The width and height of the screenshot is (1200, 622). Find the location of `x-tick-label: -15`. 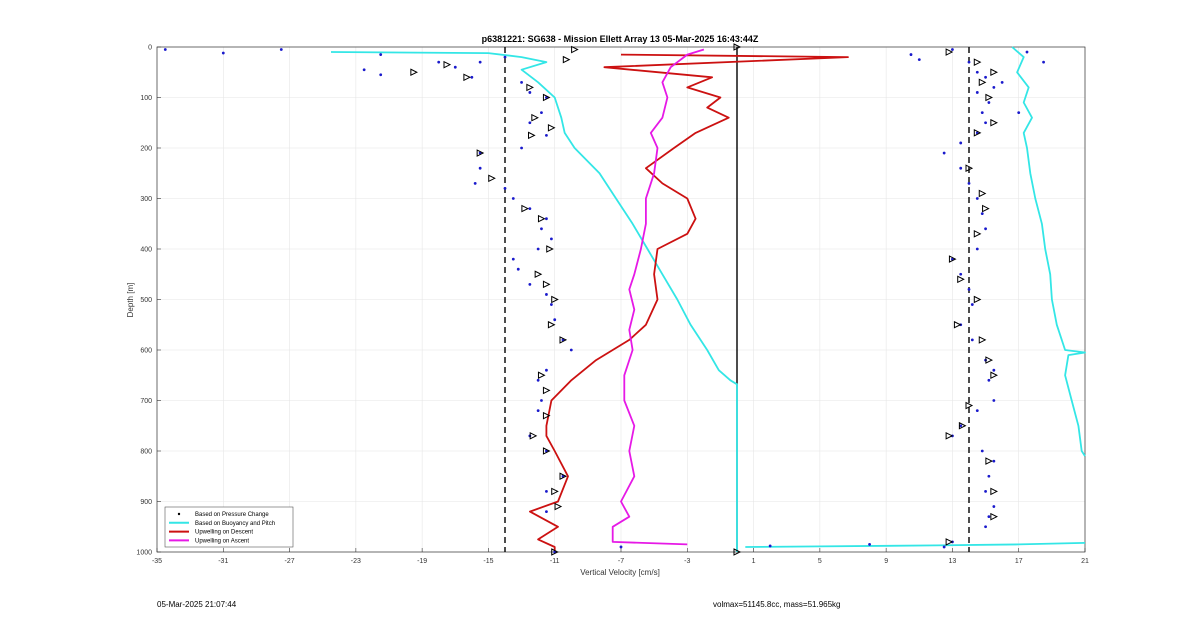

x-tick-label: -15 is located at coordinates (488, 561).